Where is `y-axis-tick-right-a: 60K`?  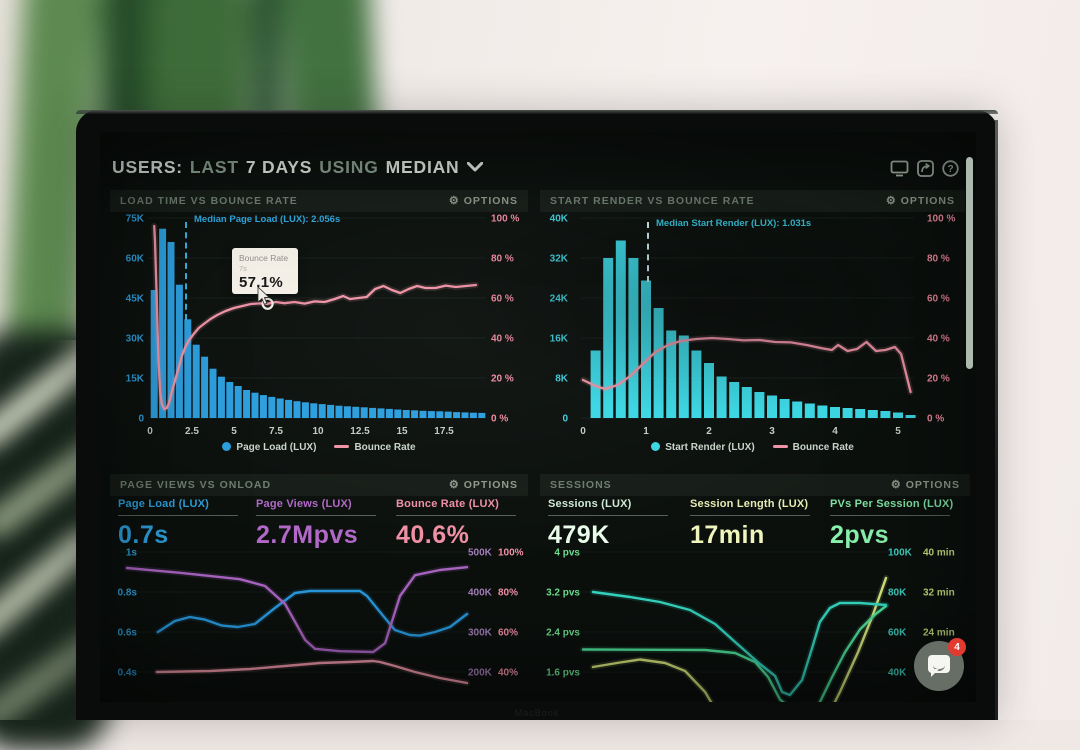 y-axis-tick-right-a: 60K is located at coordinates (897, 633).